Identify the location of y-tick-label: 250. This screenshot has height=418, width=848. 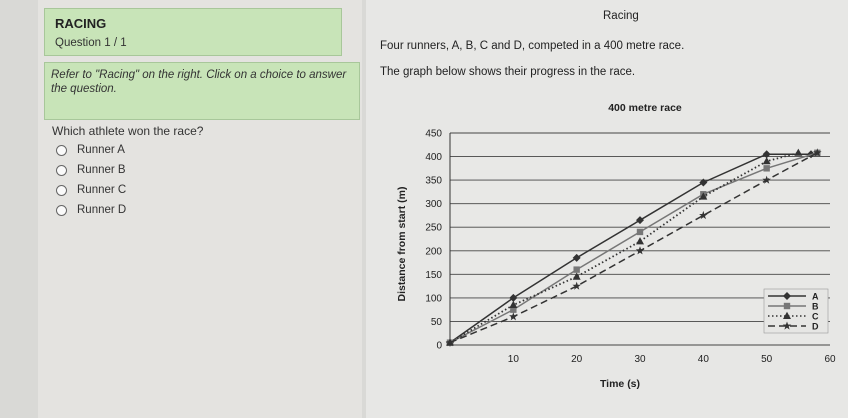
(433, 228).